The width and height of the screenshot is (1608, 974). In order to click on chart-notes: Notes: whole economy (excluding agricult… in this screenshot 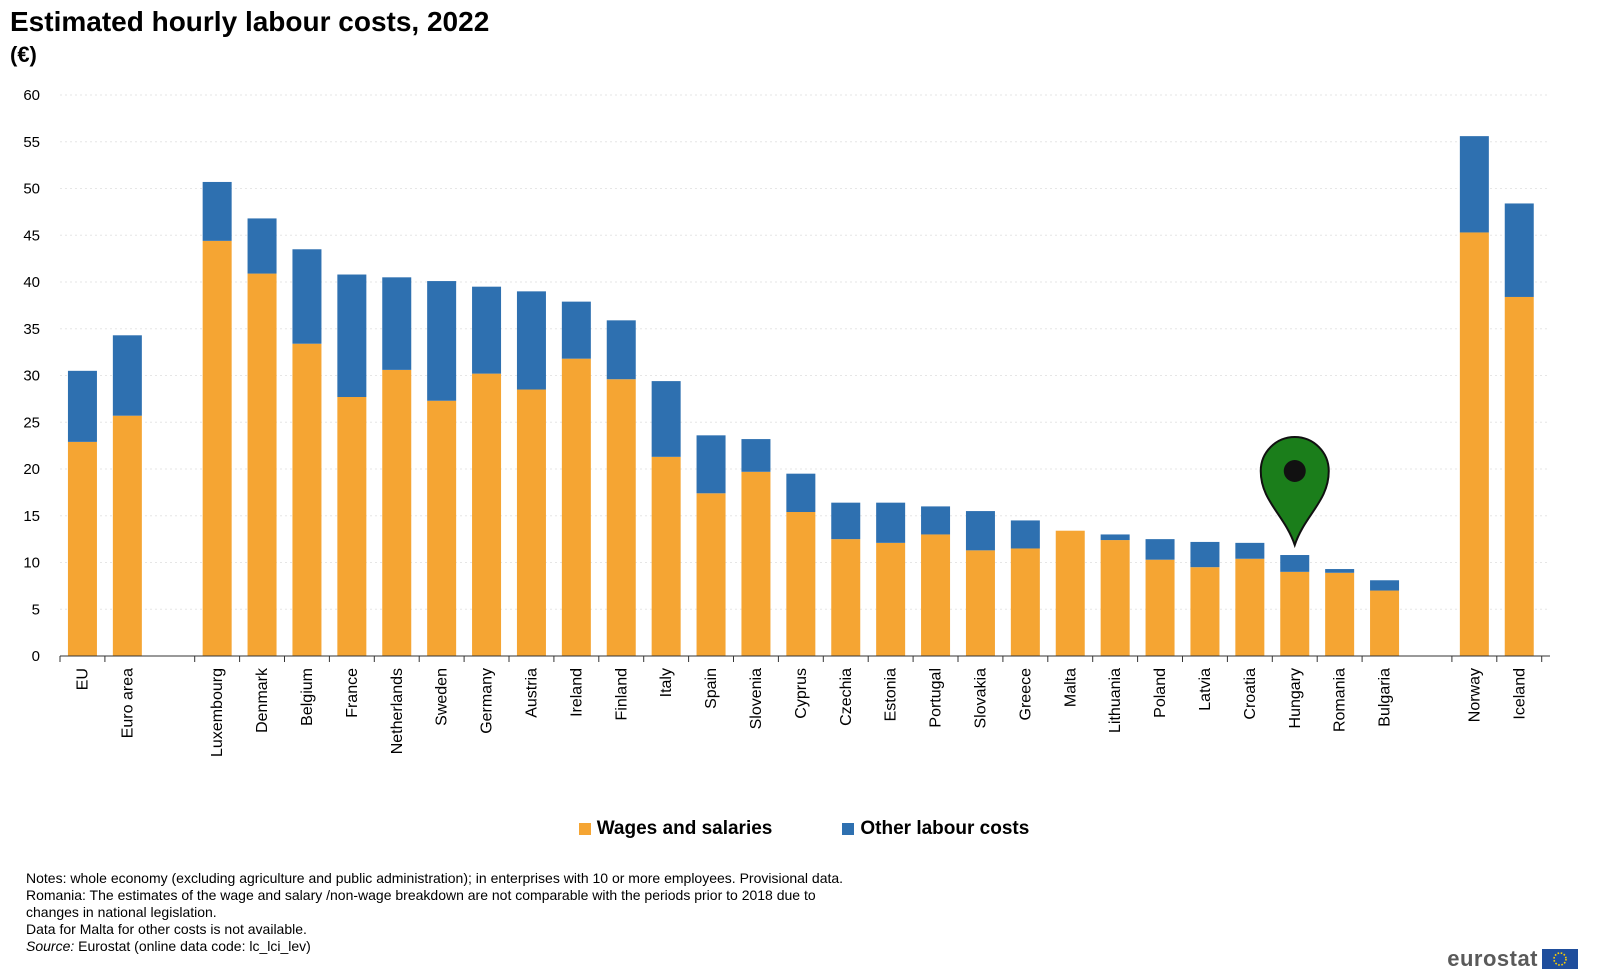, I will do `click(434, 912)`.